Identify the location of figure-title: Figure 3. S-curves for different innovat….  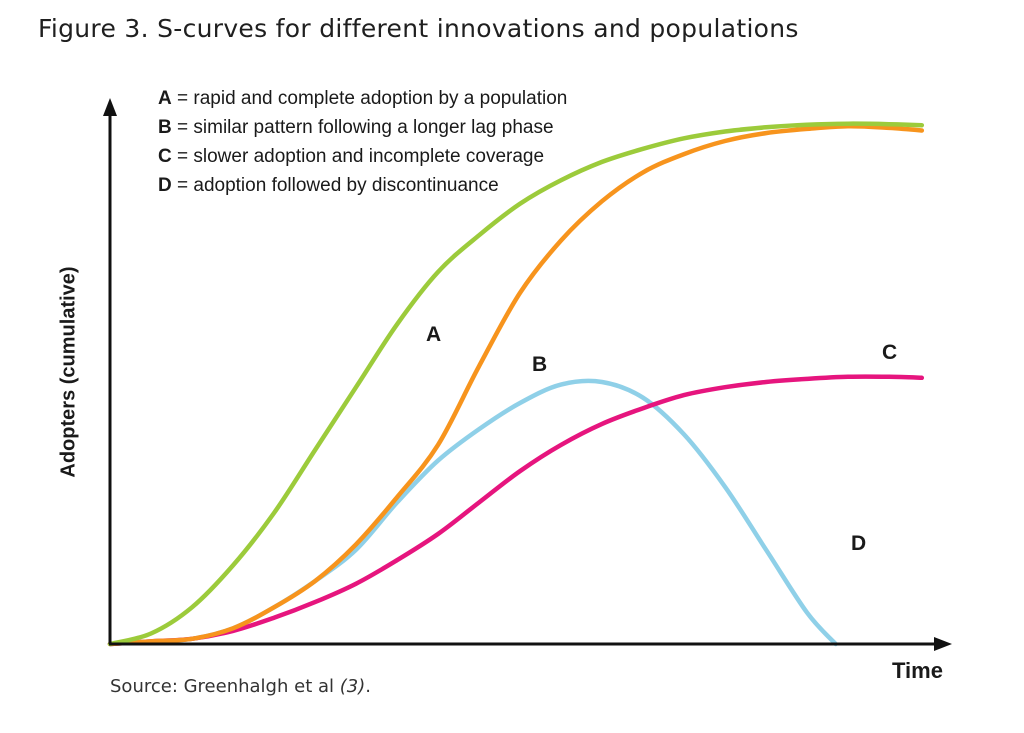
(418, 28).